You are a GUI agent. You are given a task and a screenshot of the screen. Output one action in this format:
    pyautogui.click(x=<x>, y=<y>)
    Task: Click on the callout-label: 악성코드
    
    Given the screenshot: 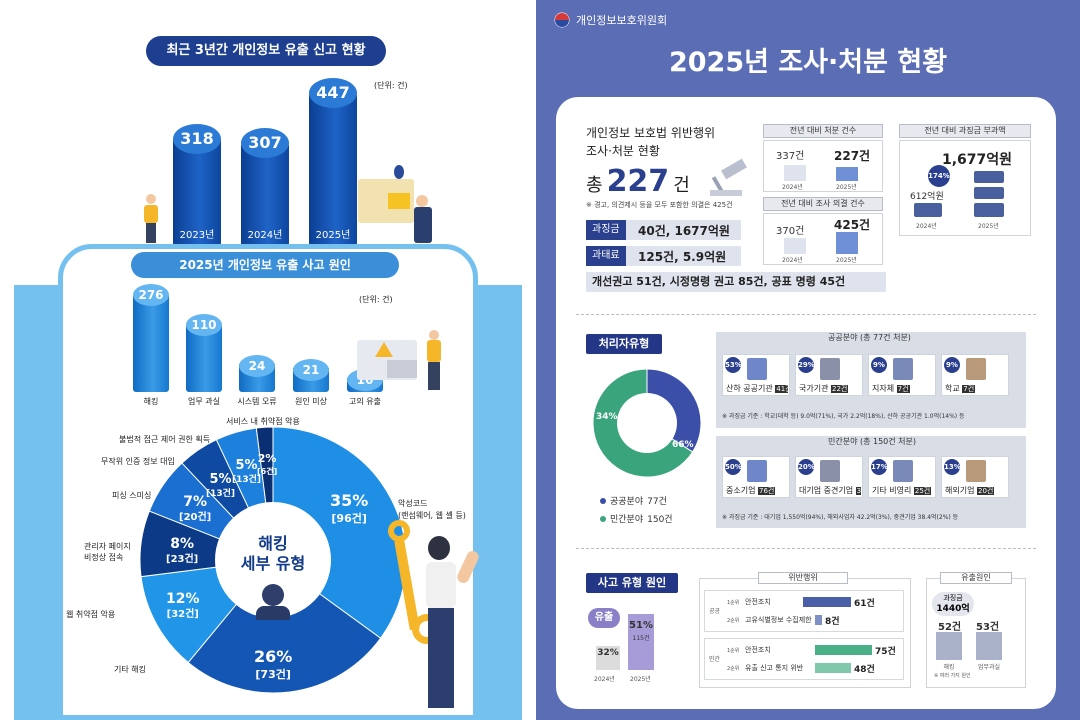 What is the action you would take?
    pyautogui.click(x=413, y=503)
    